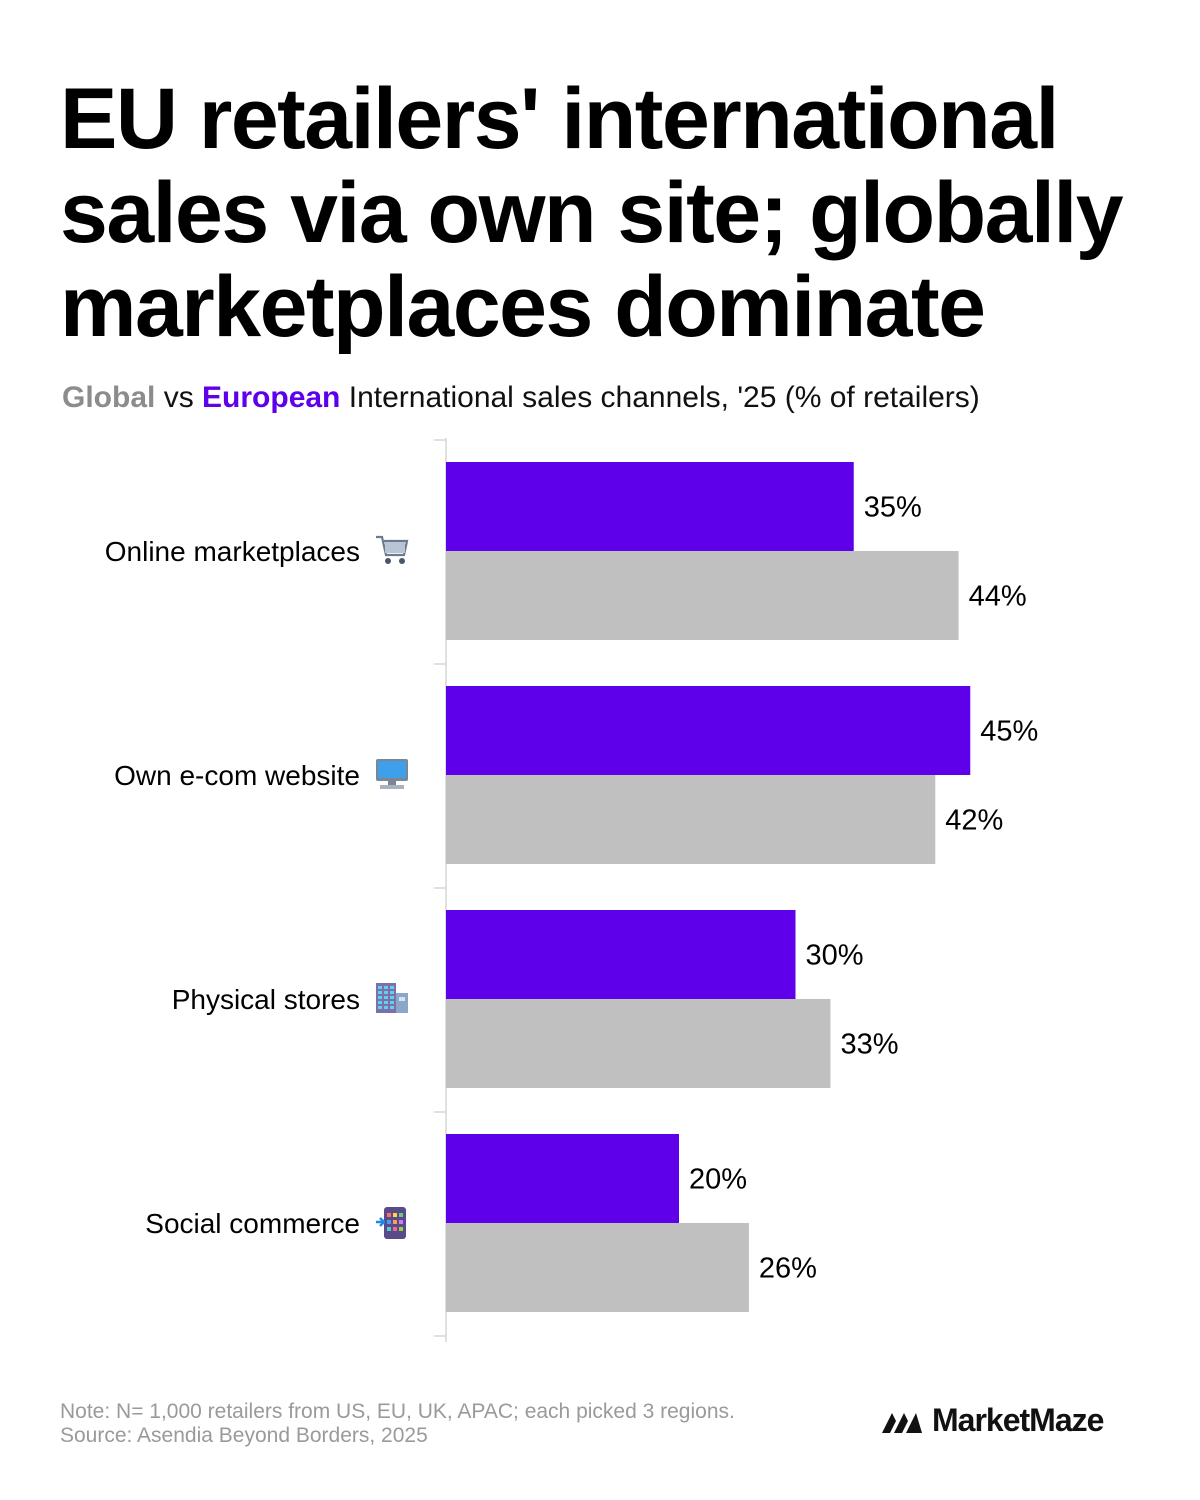  I want to click on data-label-global: 42%, so click(974, 821).